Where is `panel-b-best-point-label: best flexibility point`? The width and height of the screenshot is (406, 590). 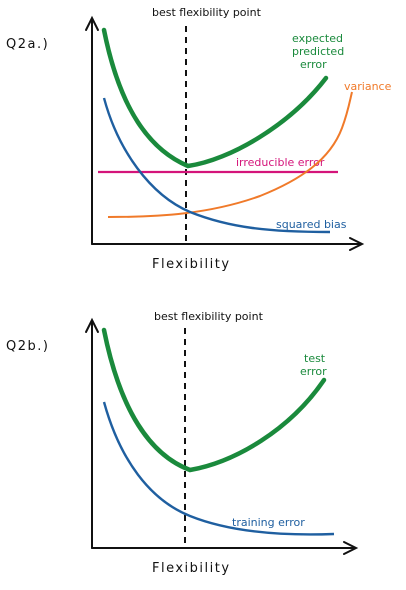 panel-b-best-point-label: best flexibility point is located at coordinates (209, 316).